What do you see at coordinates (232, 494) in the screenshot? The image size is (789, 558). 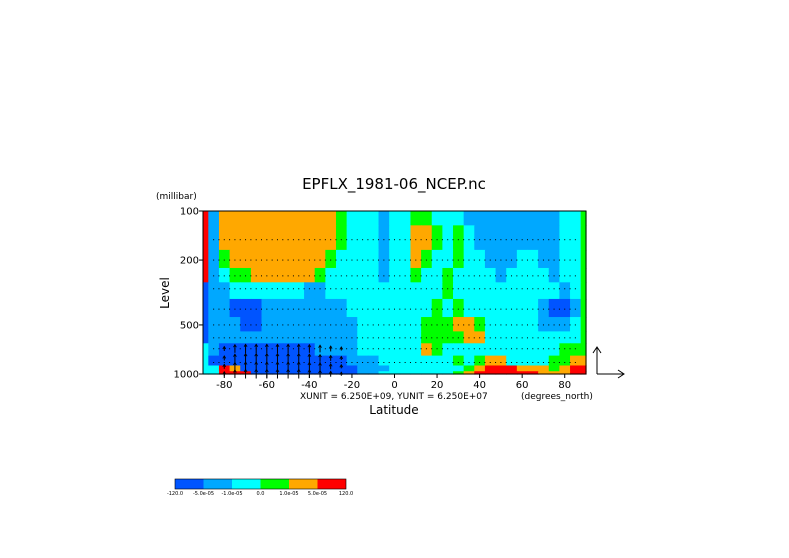 I see `colorbar-label: -1.0e-05` at bounding box center [232, 494].